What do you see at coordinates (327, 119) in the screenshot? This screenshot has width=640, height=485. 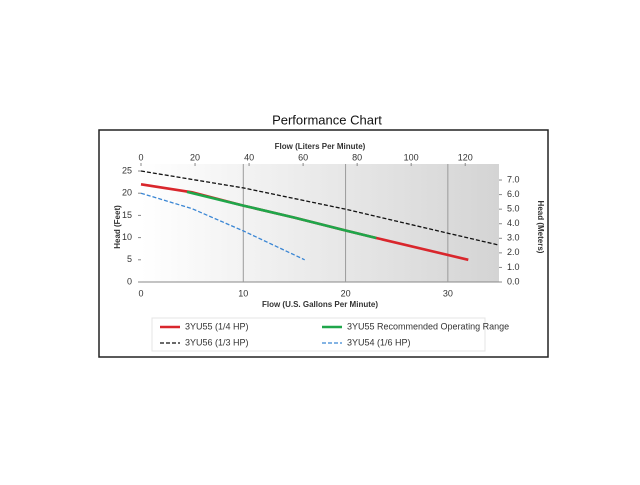 I see `chart-title: Performance Chart` at bounding box center [327, 119].